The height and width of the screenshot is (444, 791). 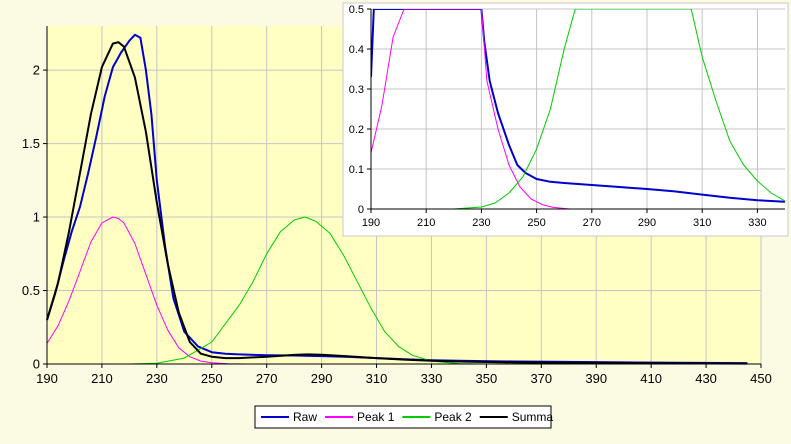 What do you see at coordinates (356, 10) in the screenshot?
I see `inset-y-tick-label: 0.5` at bounding box center [356, 10].